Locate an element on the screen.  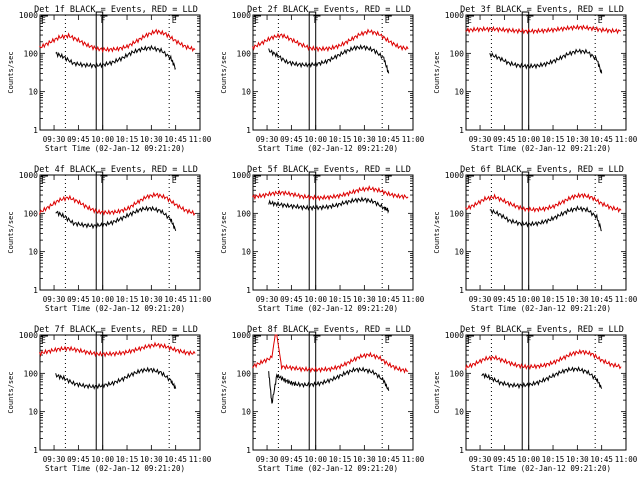
panel-title: Det 9f BLACK = Events, RED = LLD is located at coordinates (542, 330).